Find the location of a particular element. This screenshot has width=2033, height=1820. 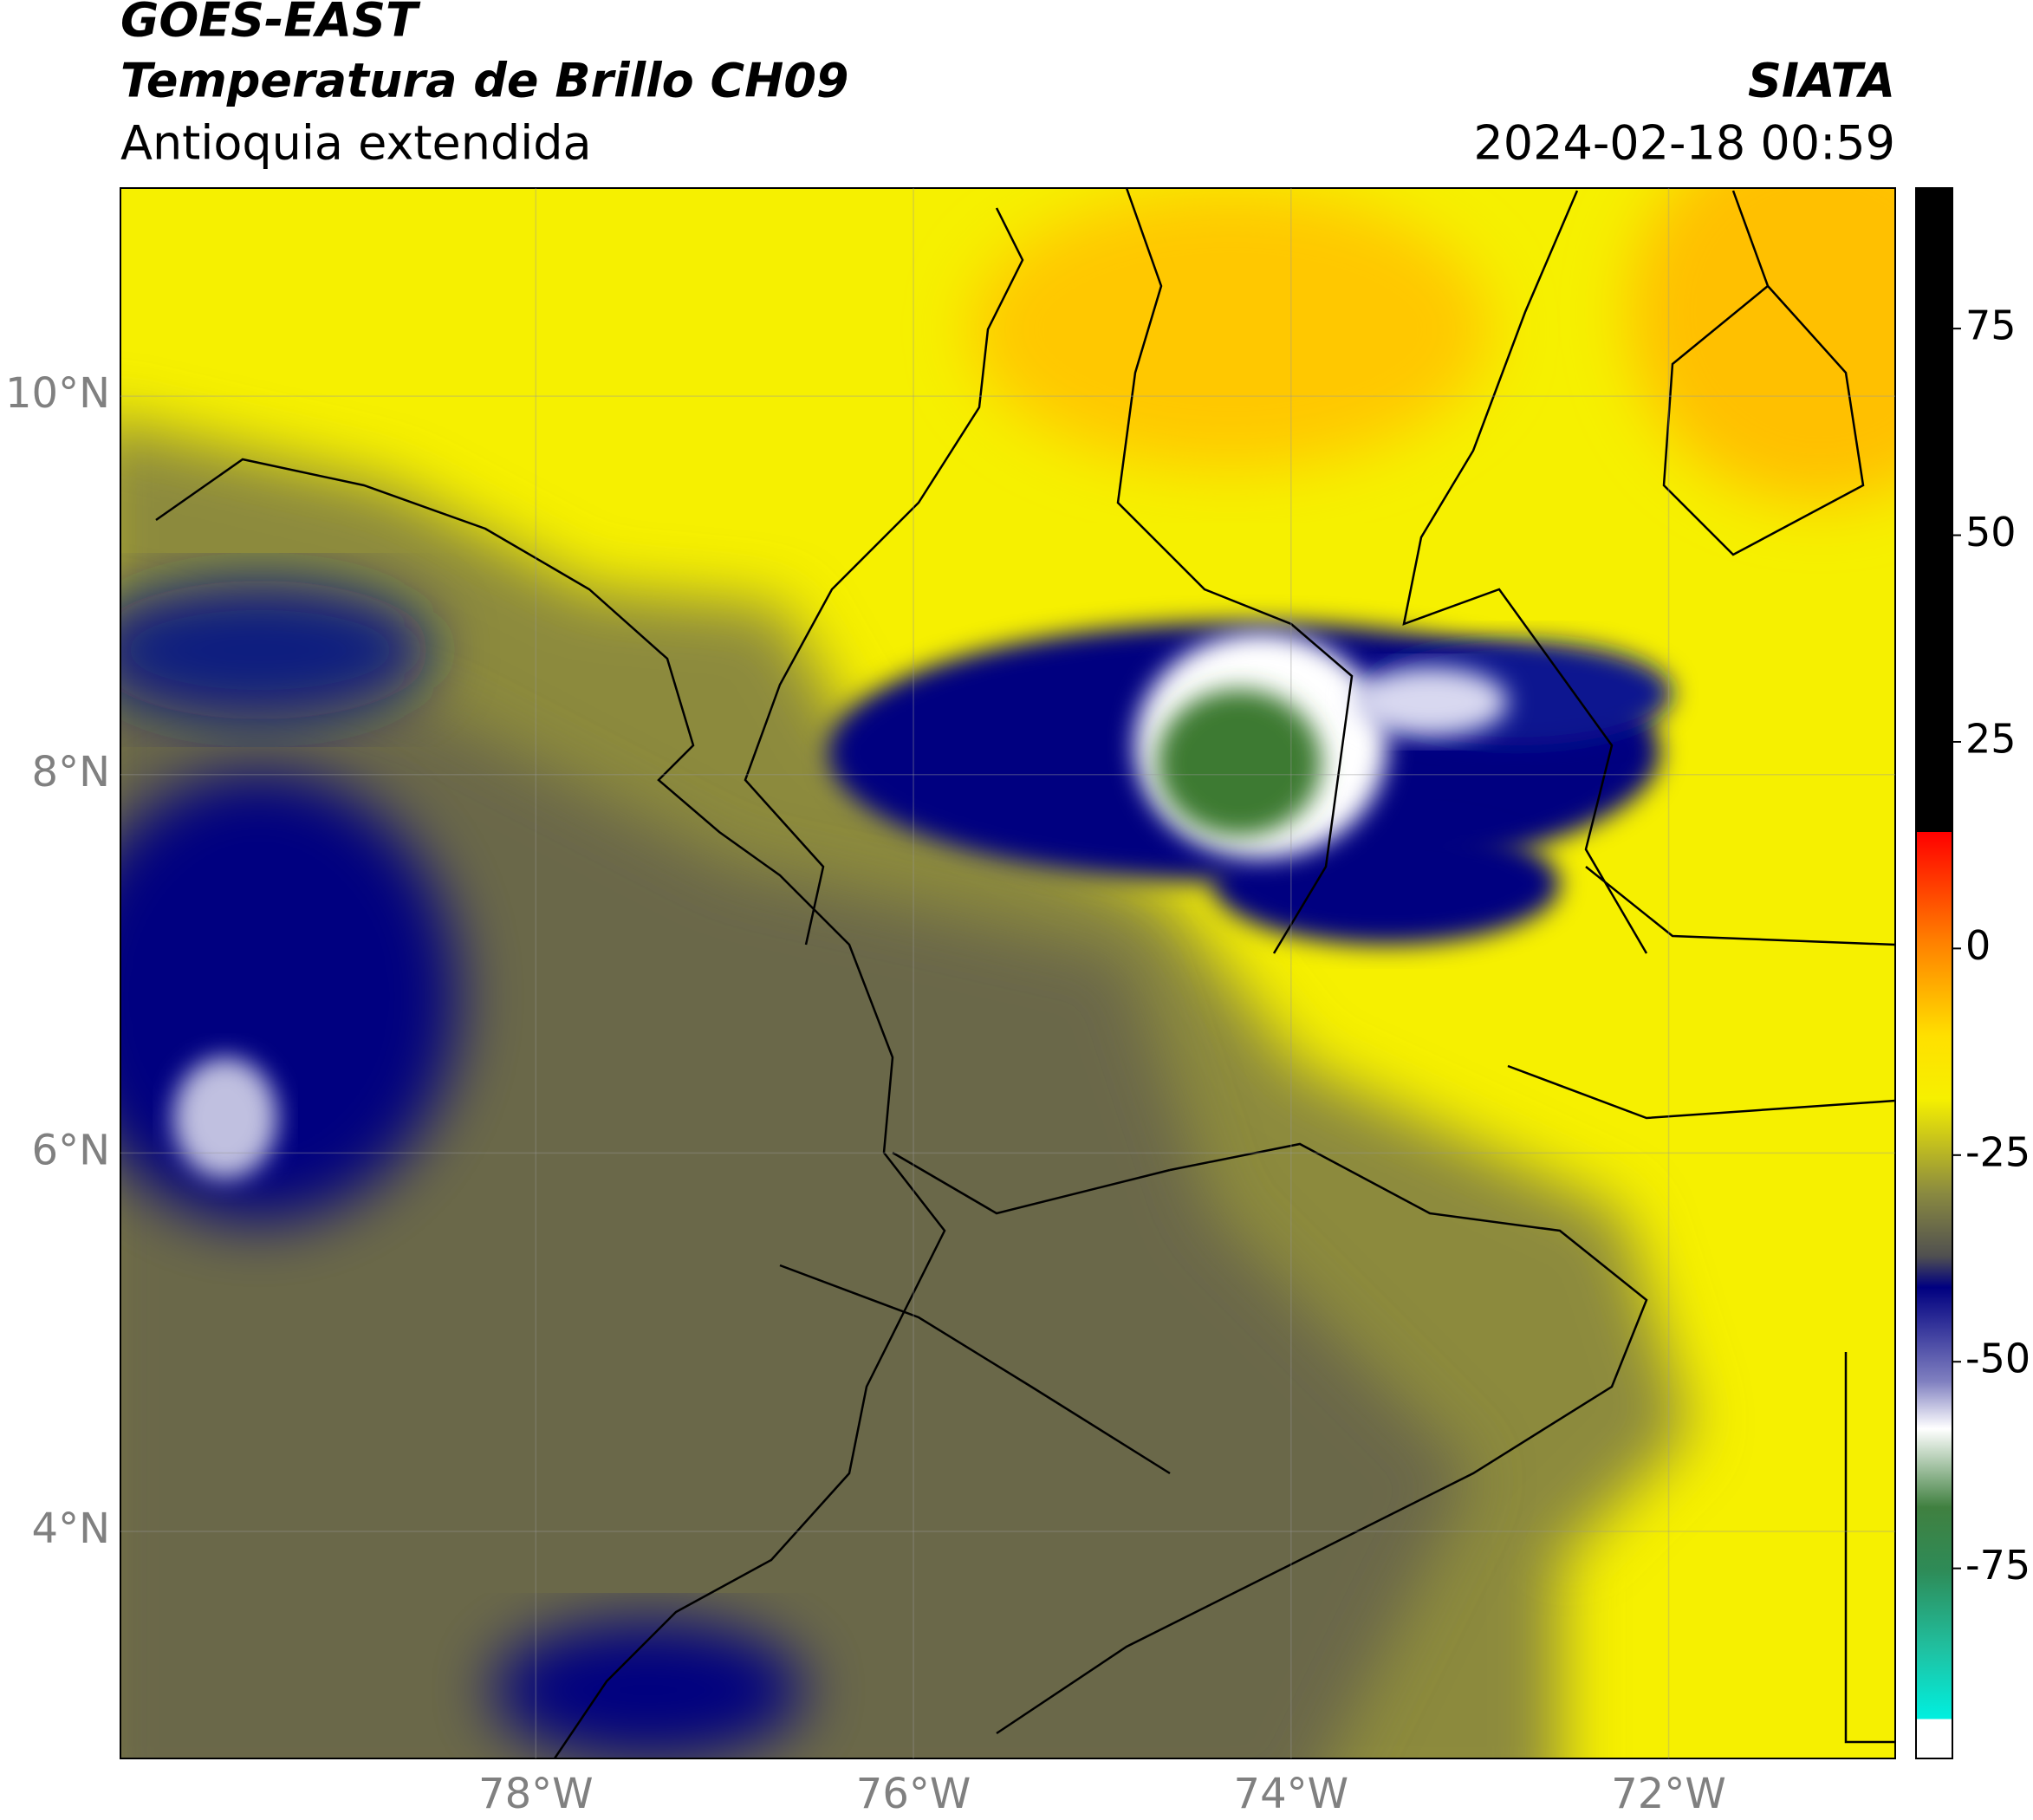

colorbar-tick-label: 50 is located at coordinates (1991, 532).